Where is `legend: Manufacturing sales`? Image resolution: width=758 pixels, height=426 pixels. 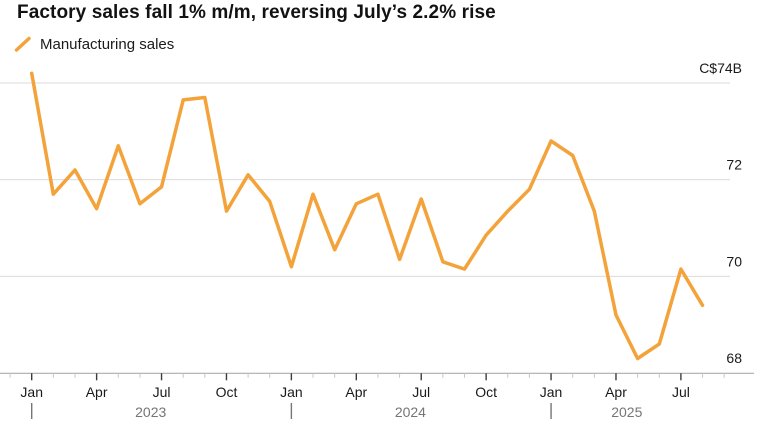 legend: Manufacturing sales is located at coordinates (94, 44).